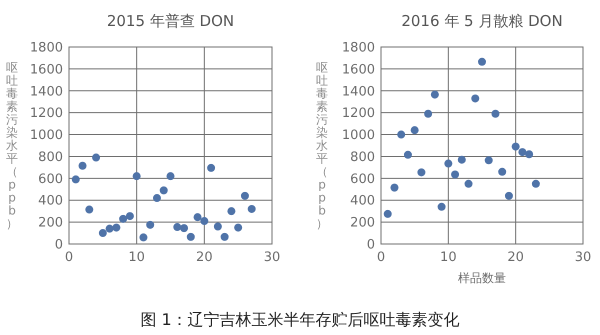 The width and height of the screenshot is (600, 335). Describe the element at coordinates (482, 278) in the screenshot. I see `x-axis-title: 样品数量` at that location.